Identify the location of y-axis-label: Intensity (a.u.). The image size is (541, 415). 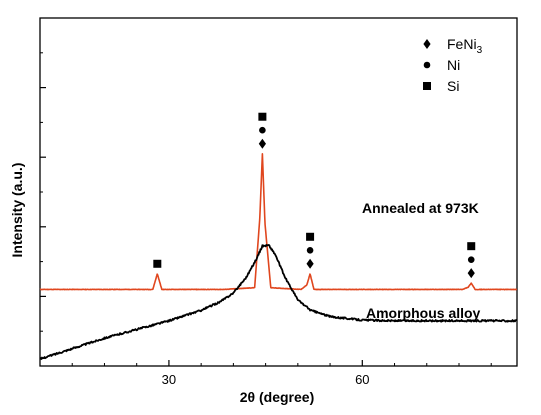
(17, 210).